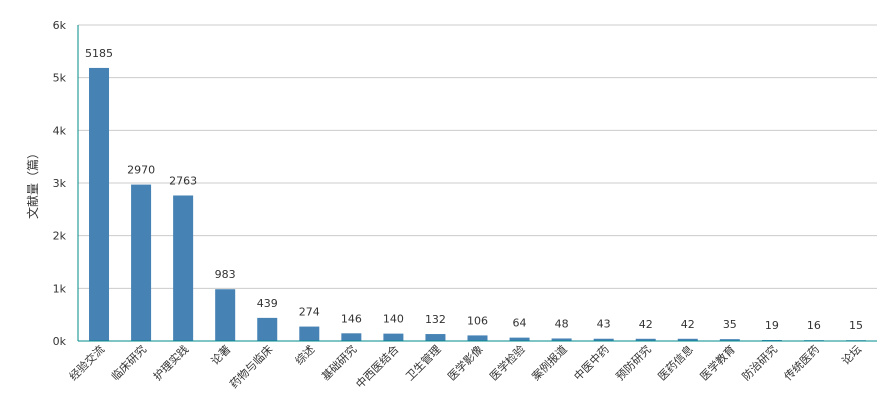 The height and width of the screenshot is (408, 891). What do you see at coordinates (338, 362) in the screenshot?
I see `x-tick-label: 基础研究` at bounding box center [338, 362].